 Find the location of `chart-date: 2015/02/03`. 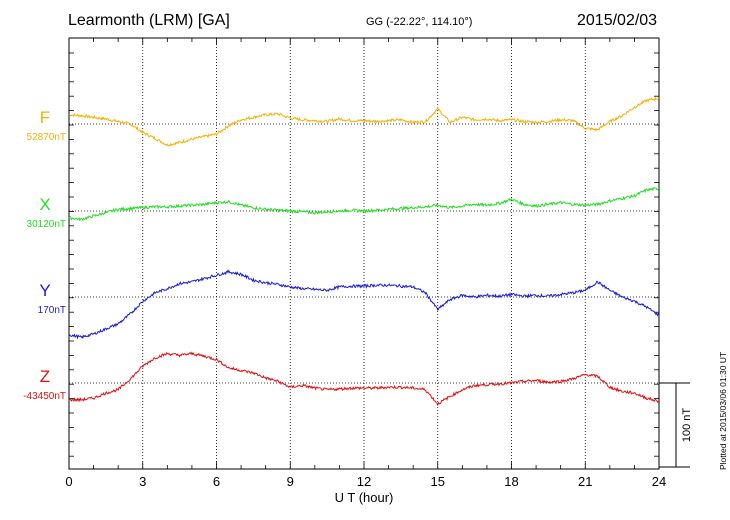

chart-date: 2015/02/03 is located at coordinates (617, 20).